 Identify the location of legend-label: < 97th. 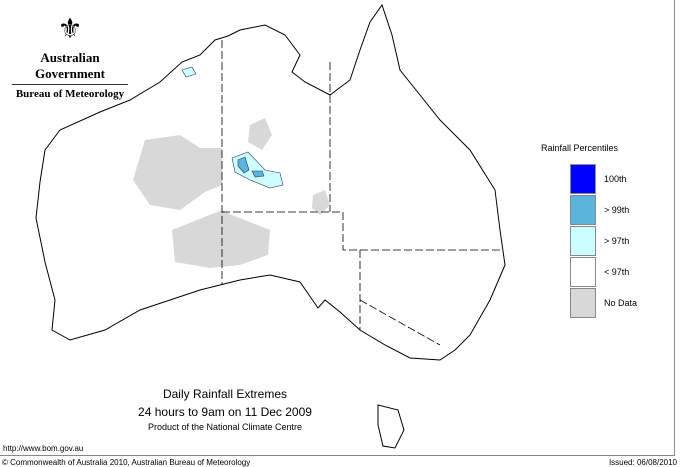
(617, 271).